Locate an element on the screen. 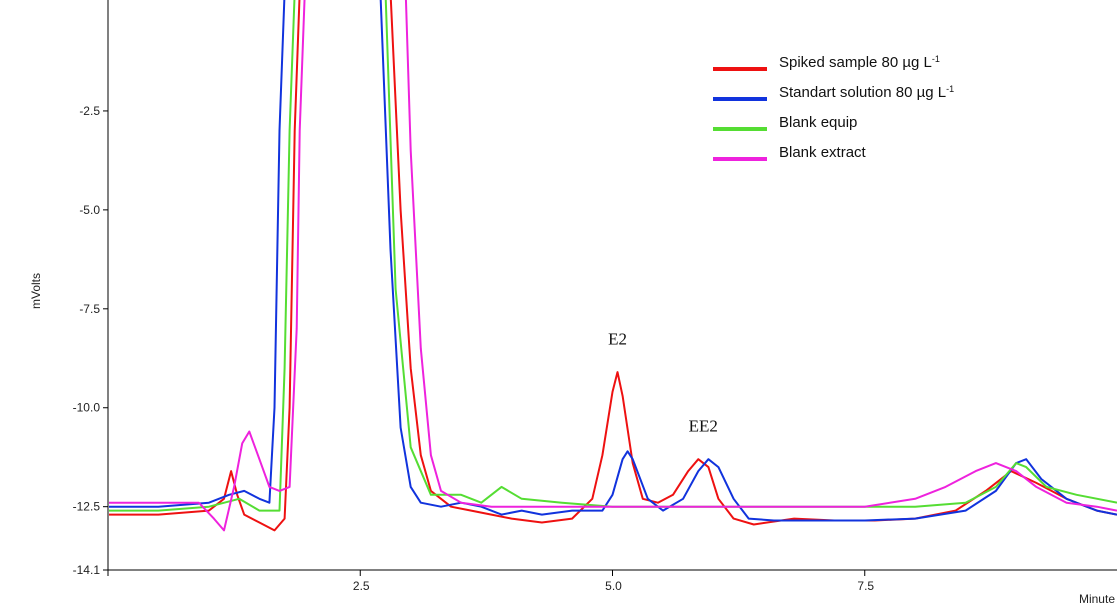 The width and height of the screenshot is (1117, 611). y-tick-label: -7.5 is located at coordinates (89, 309).